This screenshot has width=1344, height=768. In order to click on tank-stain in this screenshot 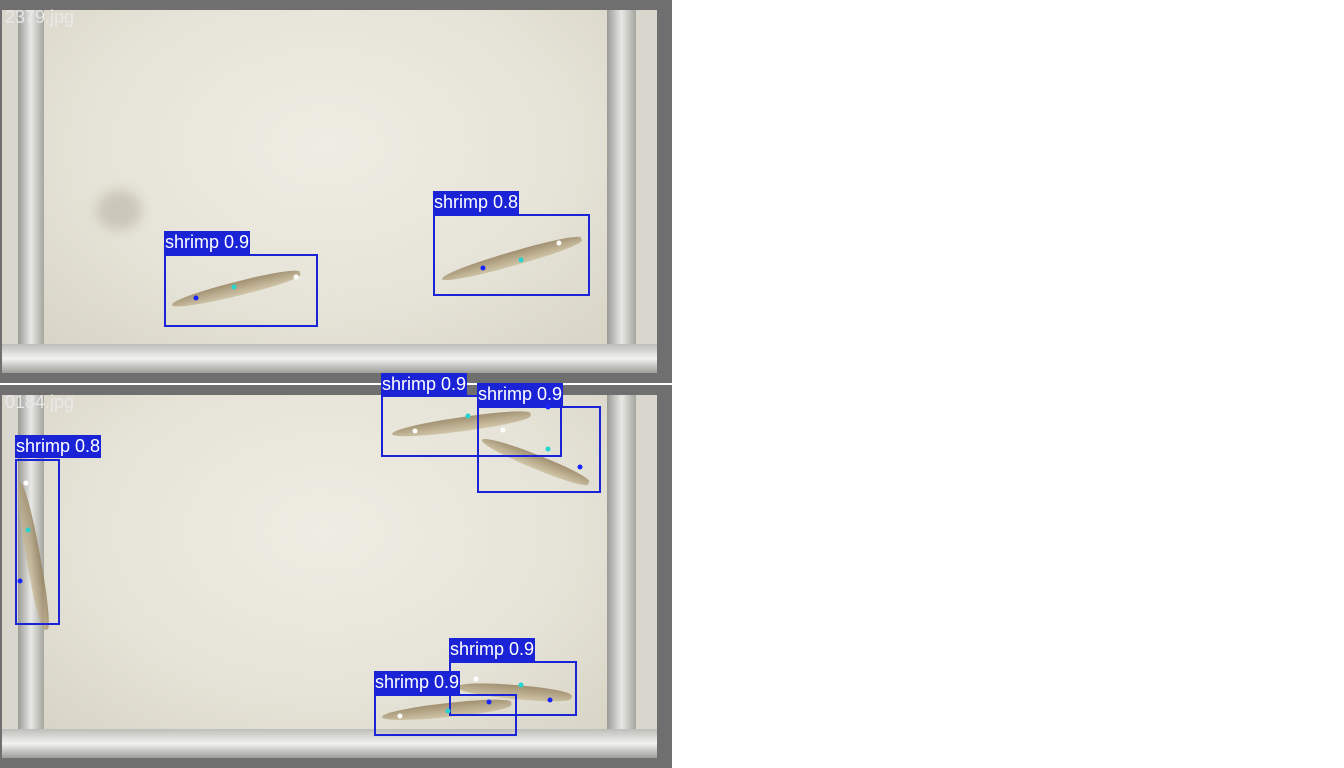, I will do `click(119, 210)`.